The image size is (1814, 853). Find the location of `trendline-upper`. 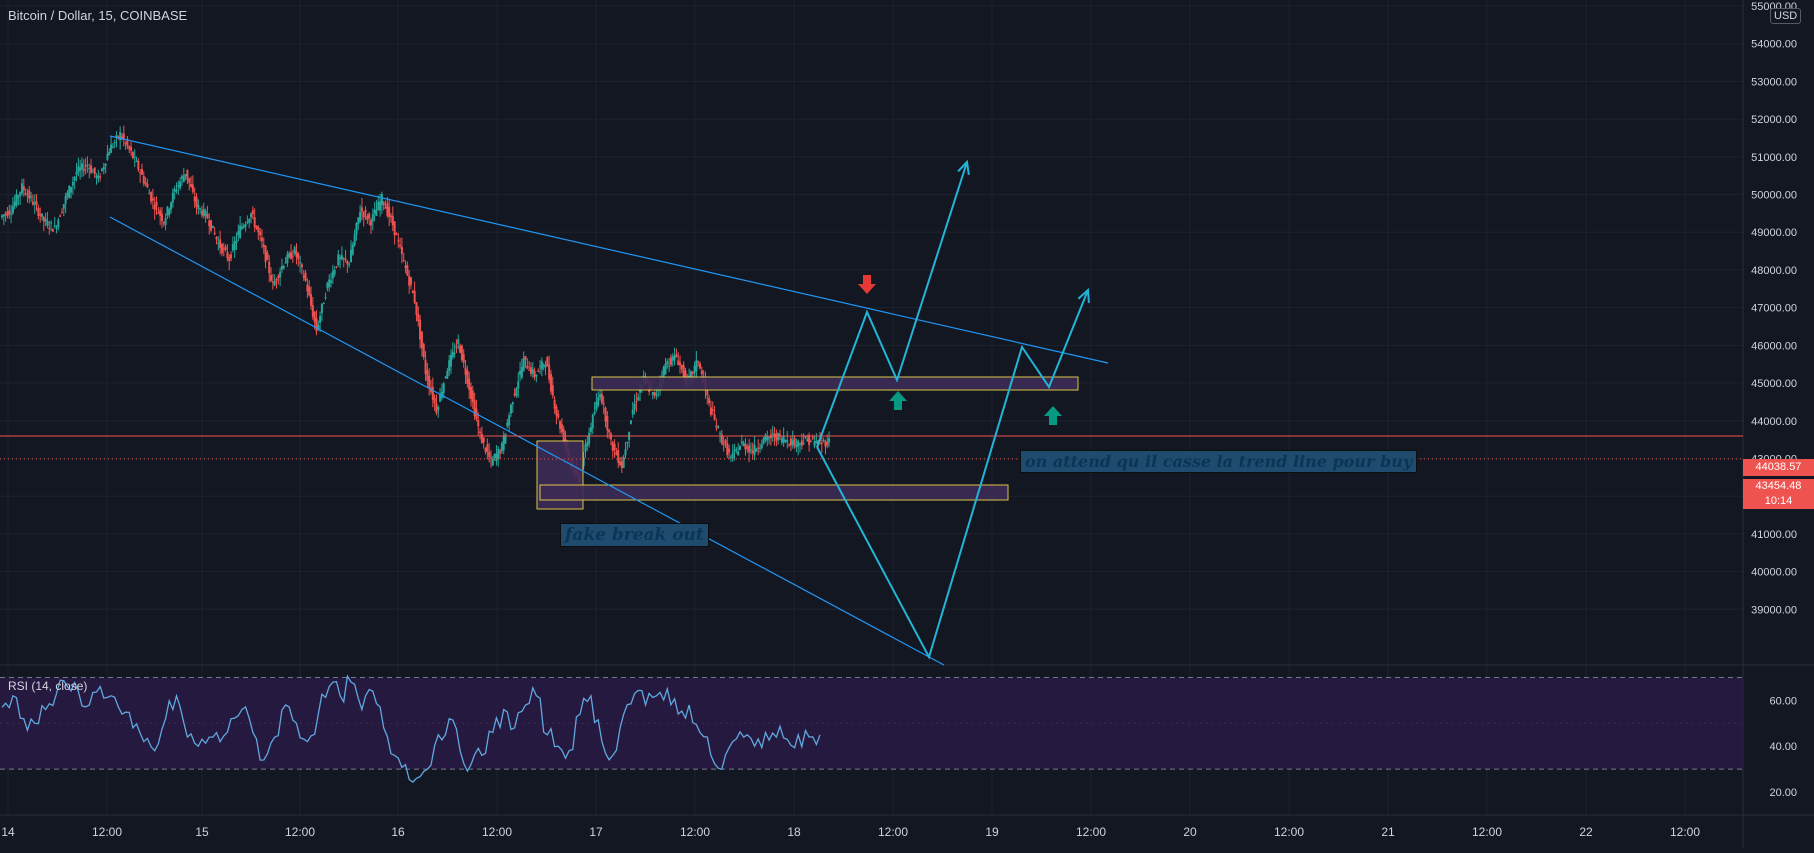

trendline-upper is located at coordinates (609, 249).